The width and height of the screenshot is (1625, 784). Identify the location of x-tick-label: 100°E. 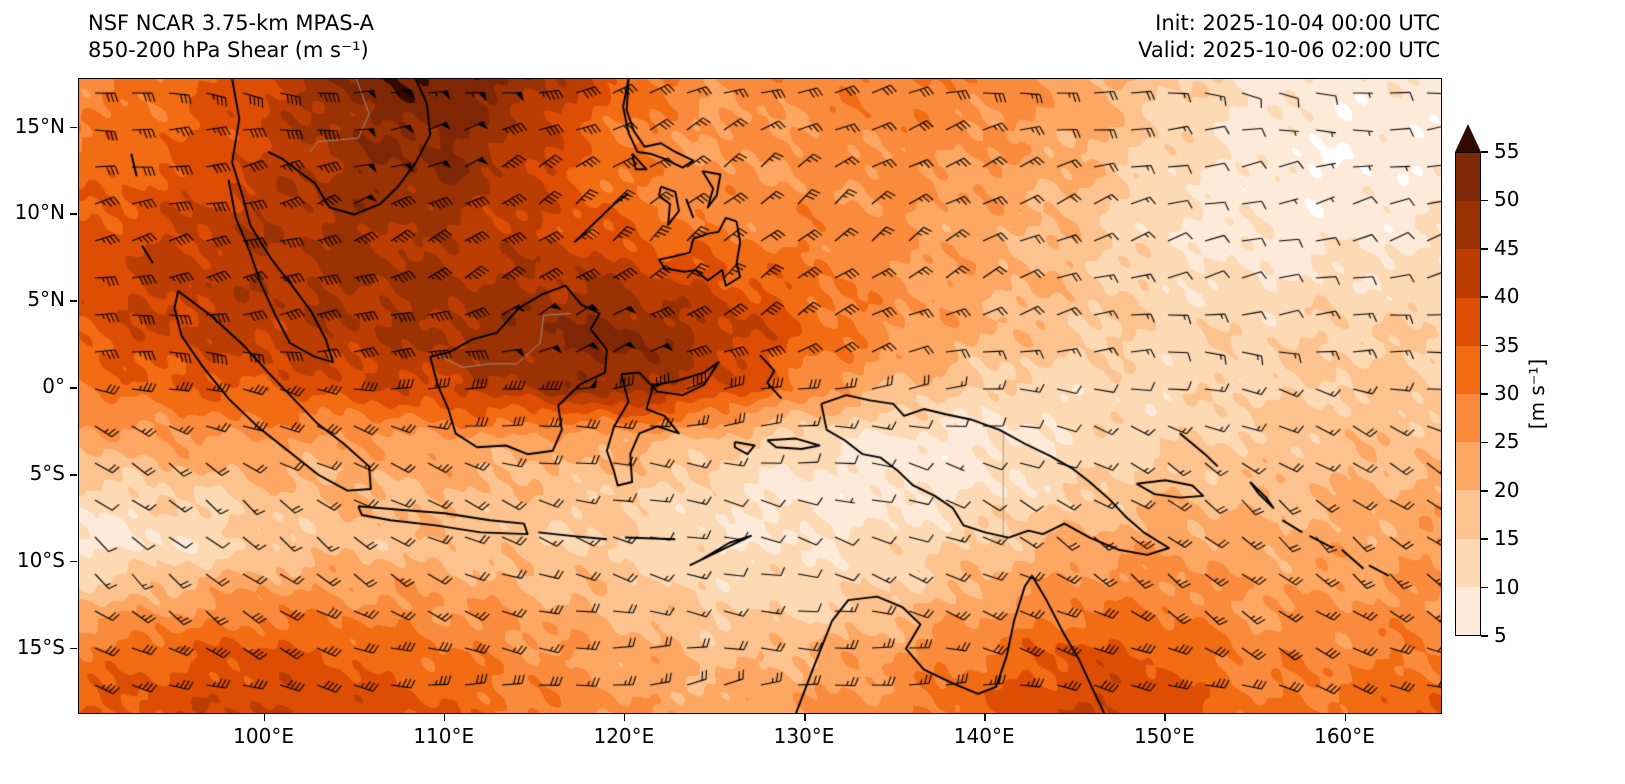
(263, 736).